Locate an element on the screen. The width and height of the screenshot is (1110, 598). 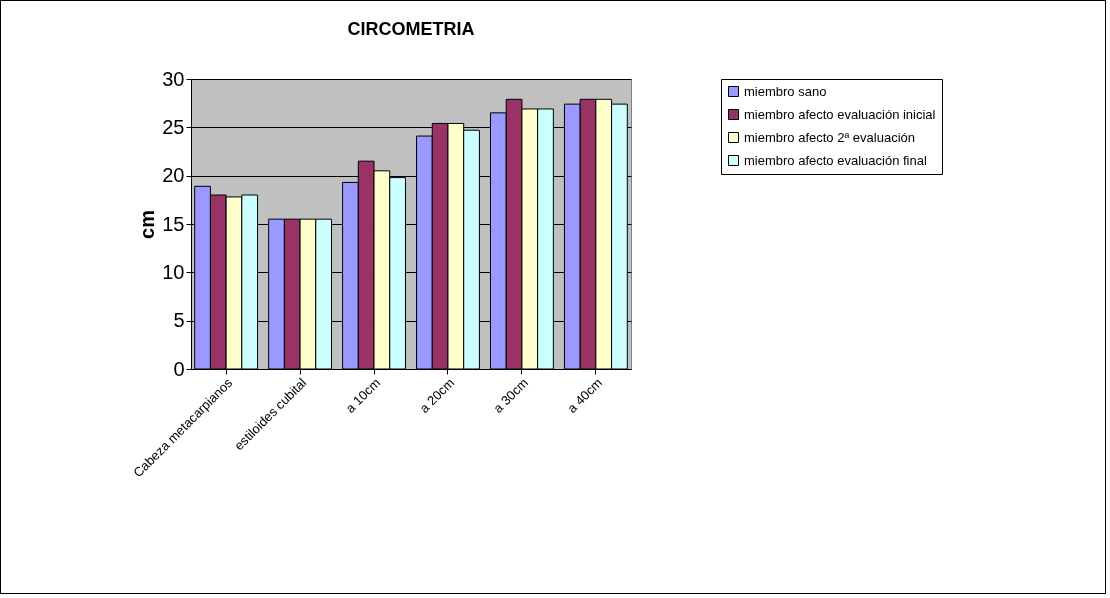
y-tick-label: 30 is located at coordinates (173, 78).